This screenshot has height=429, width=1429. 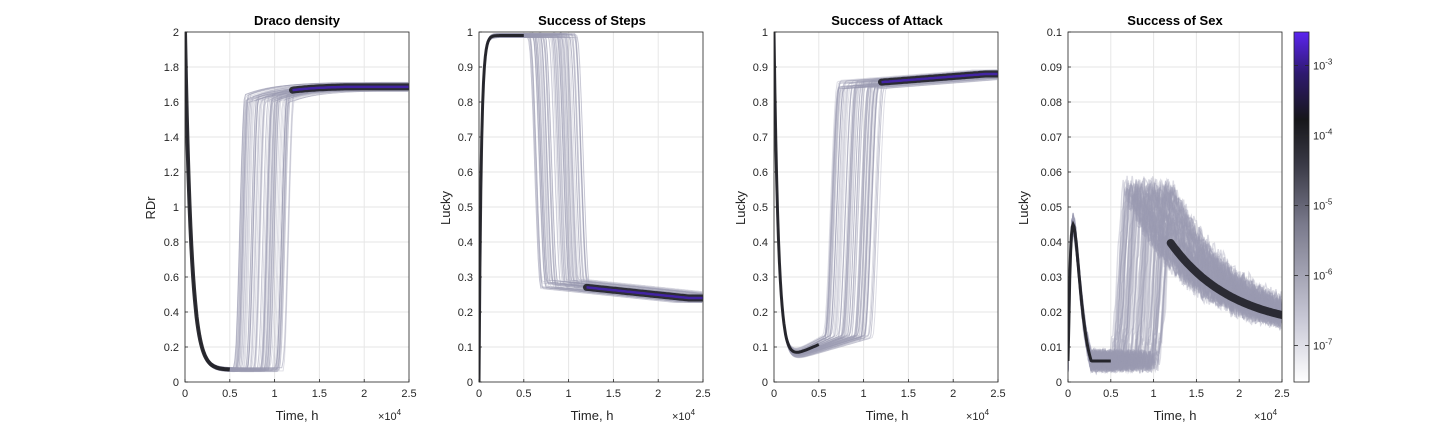 What do you see at coordinates (818, 394) in the screenshot?
I see `x-tick-label: 0.5` at bounding box center [818, 394].